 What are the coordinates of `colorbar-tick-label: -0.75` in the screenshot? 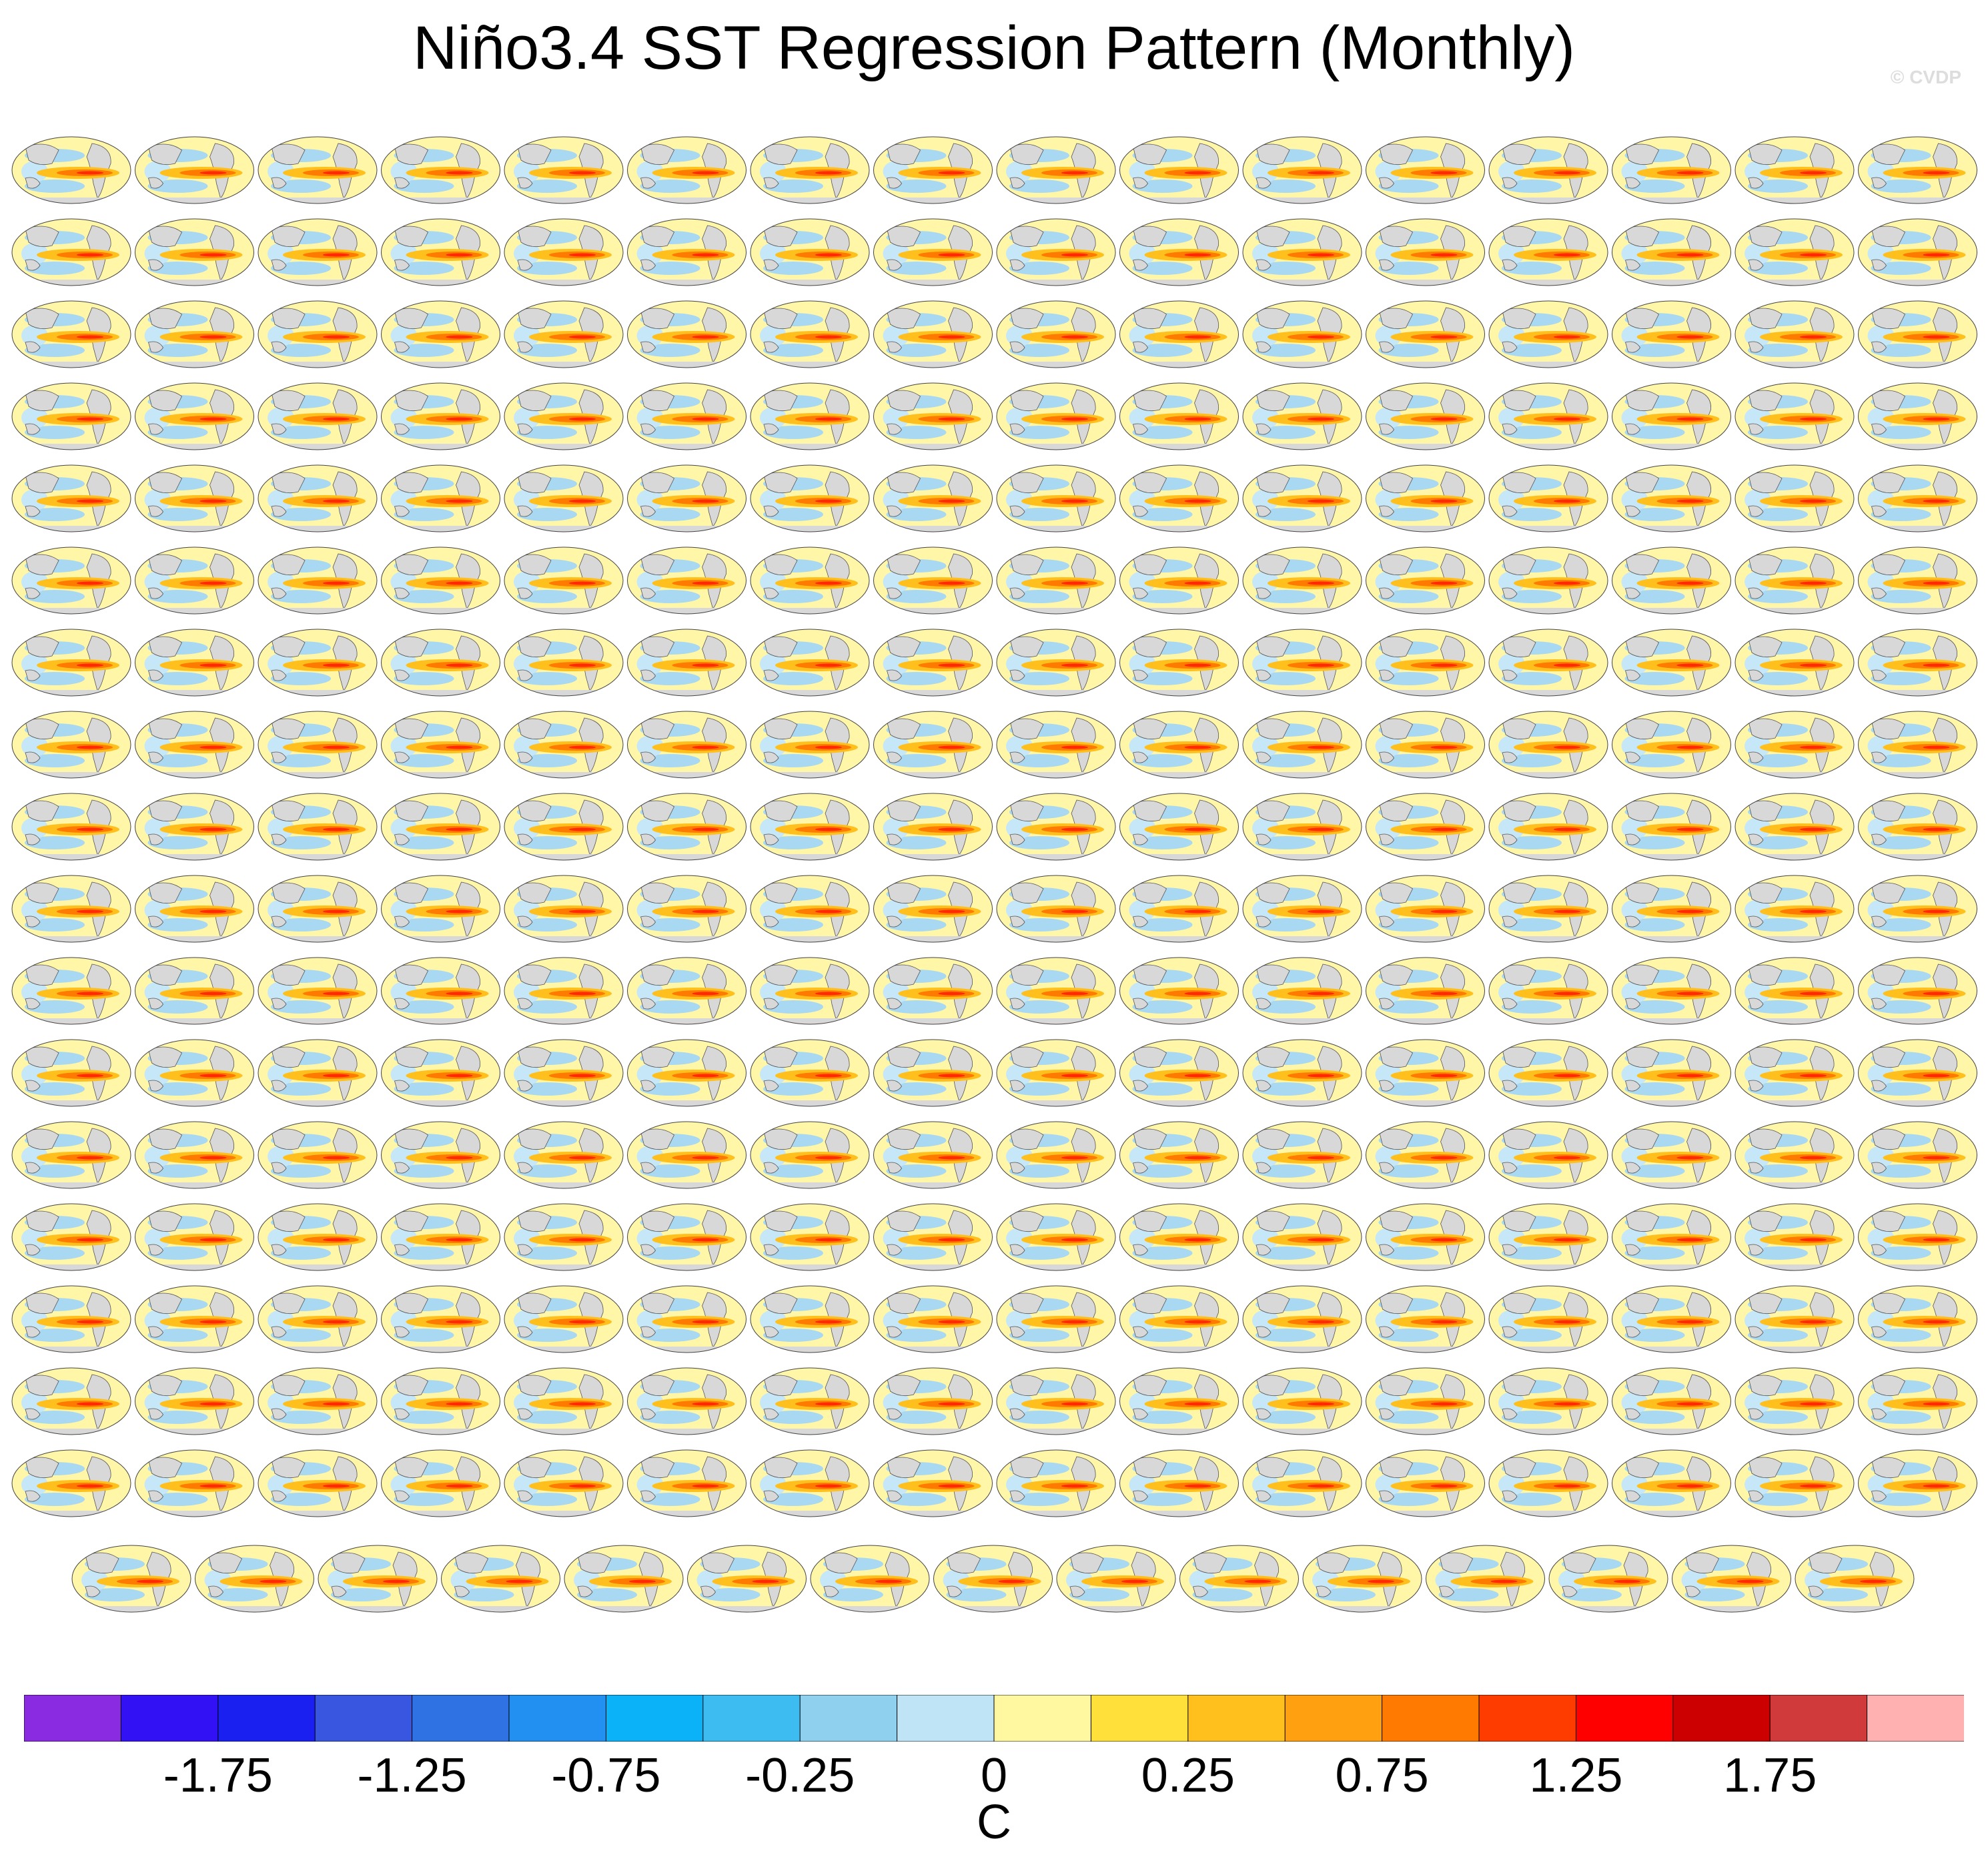 It's located at (606, 1775).